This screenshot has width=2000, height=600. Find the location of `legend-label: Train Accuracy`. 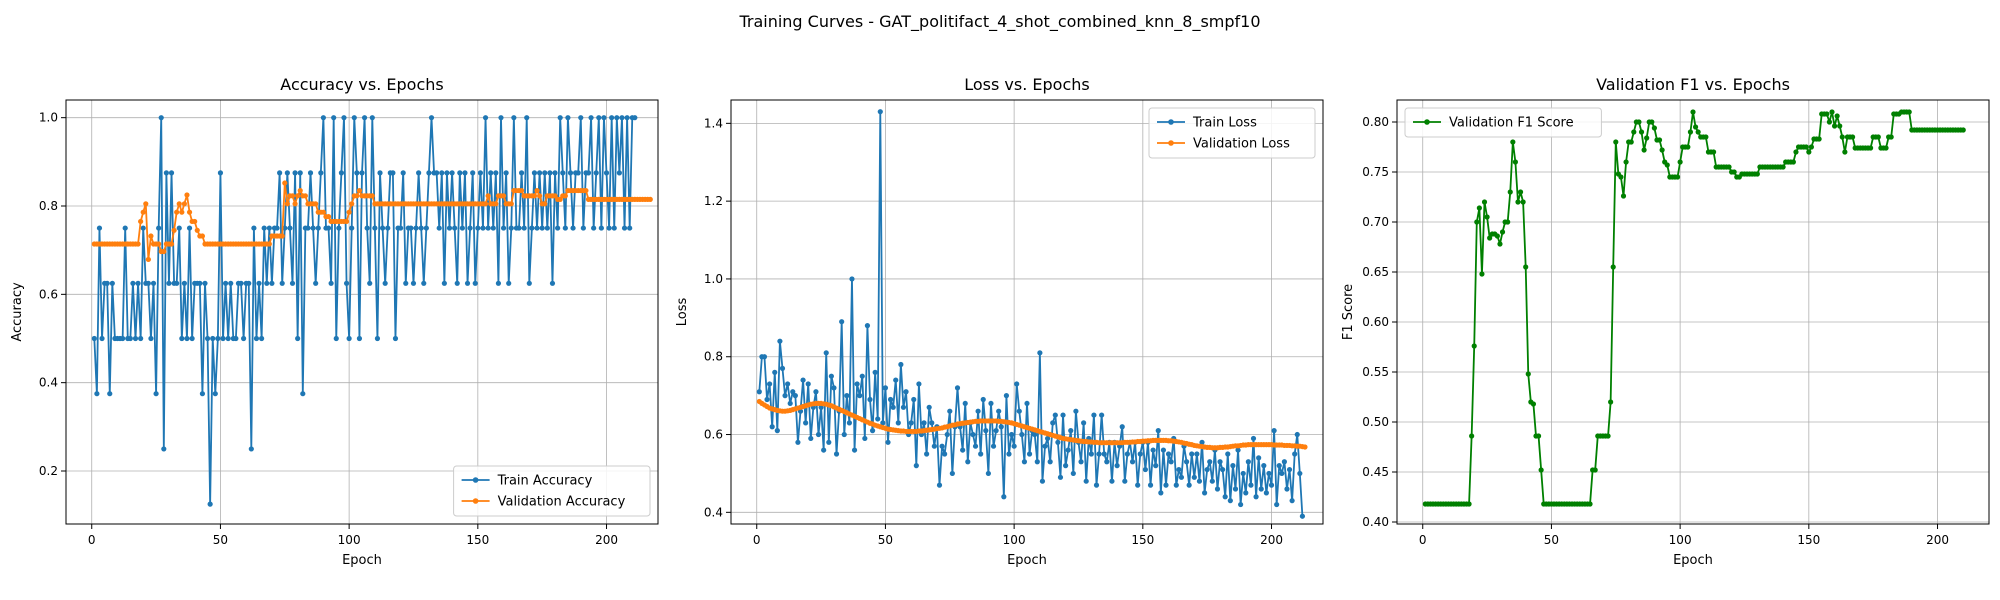

legend-label: Train Accuracy is located at coordinates (545, 481).